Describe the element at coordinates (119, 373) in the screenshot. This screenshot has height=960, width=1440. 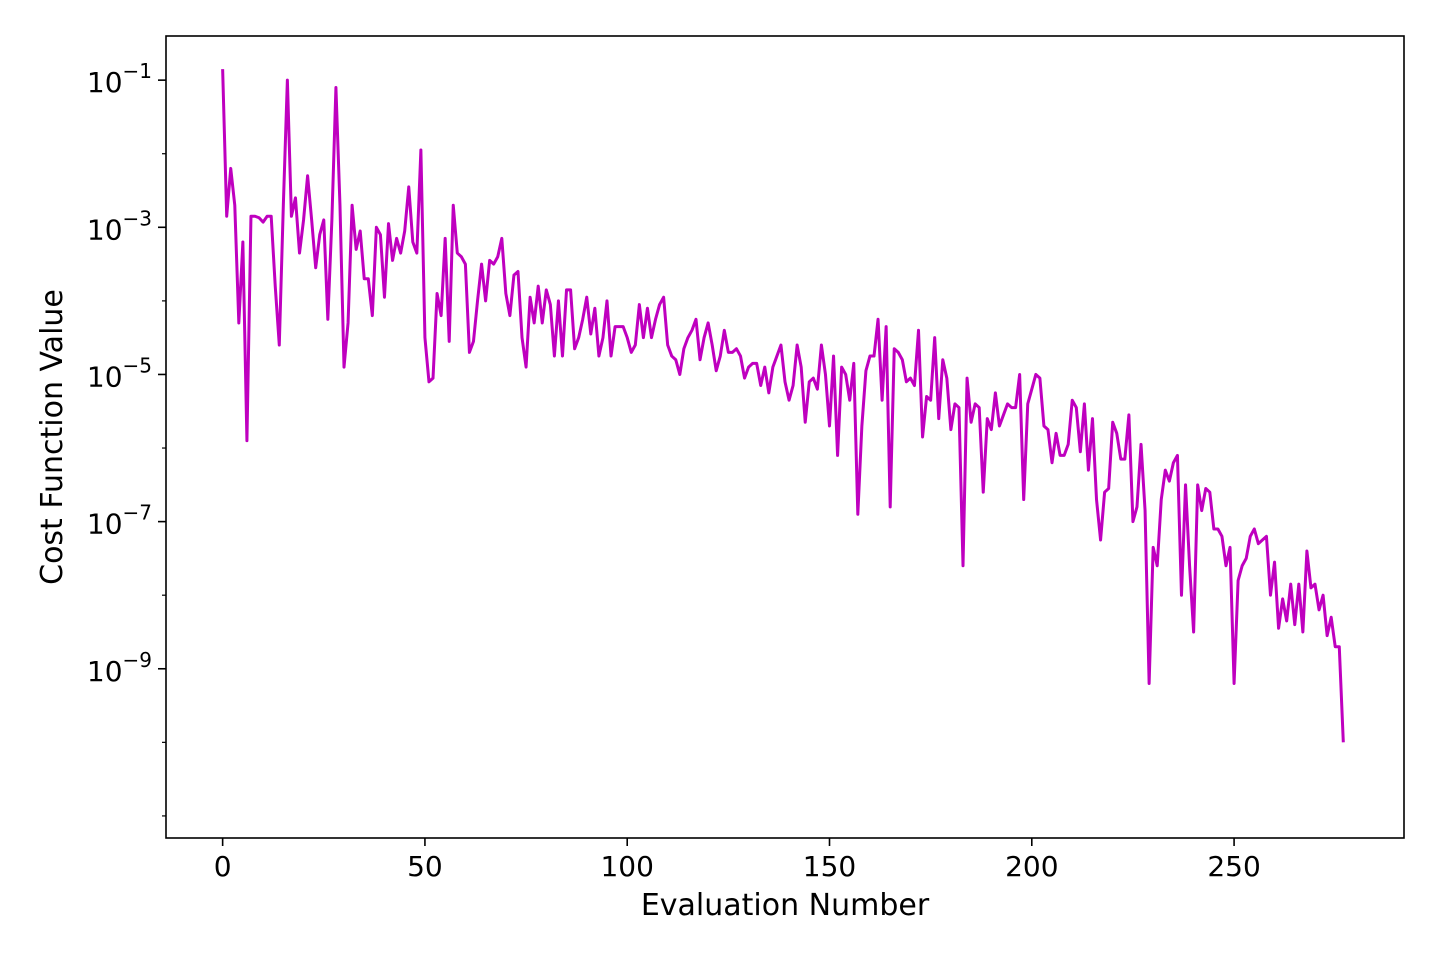
I see `y-tick-label: 10⁻⁵` at that location.